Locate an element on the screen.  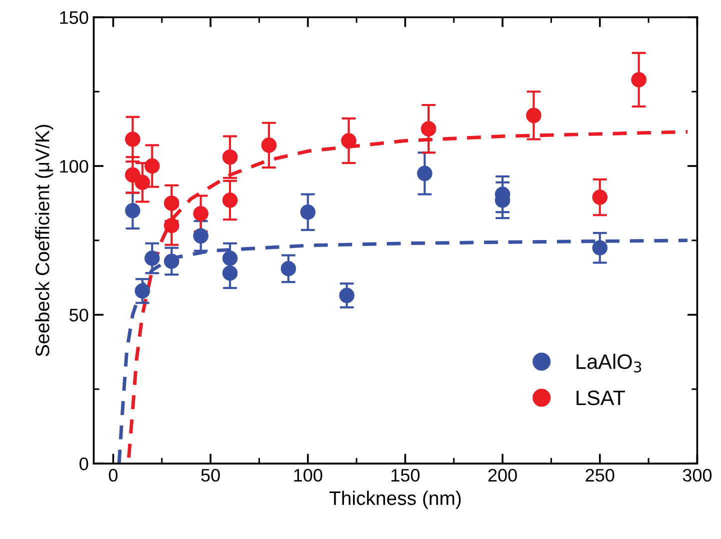
y-tick-label: 50 is located at coordinates (79, 315).